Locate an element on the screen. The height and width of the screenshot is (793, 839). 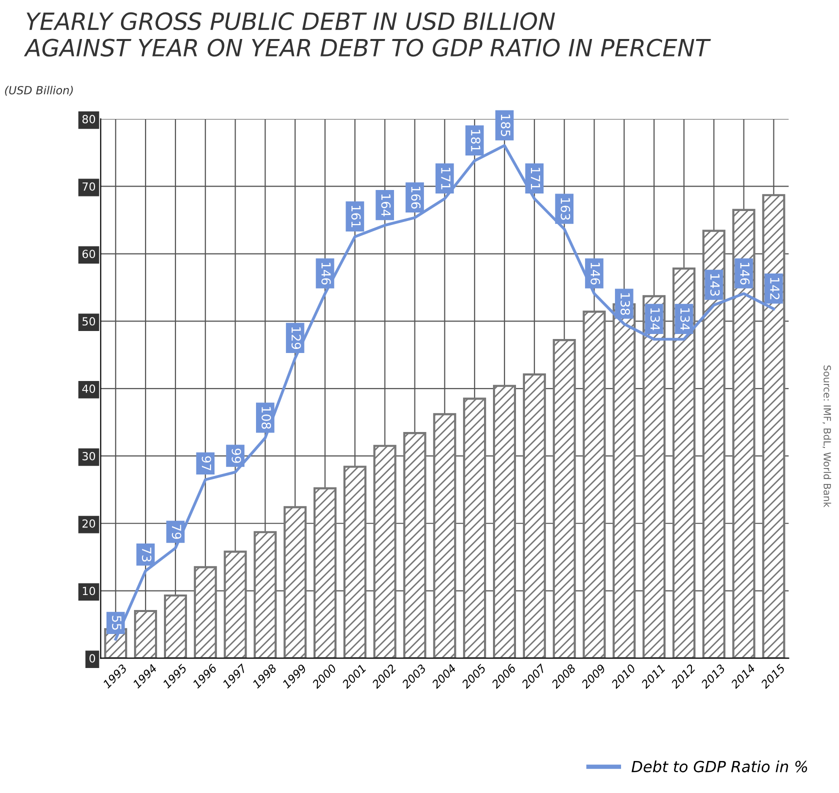
legend-label: Debt to GDP Ratio in % is located at coordinates (720, 766).